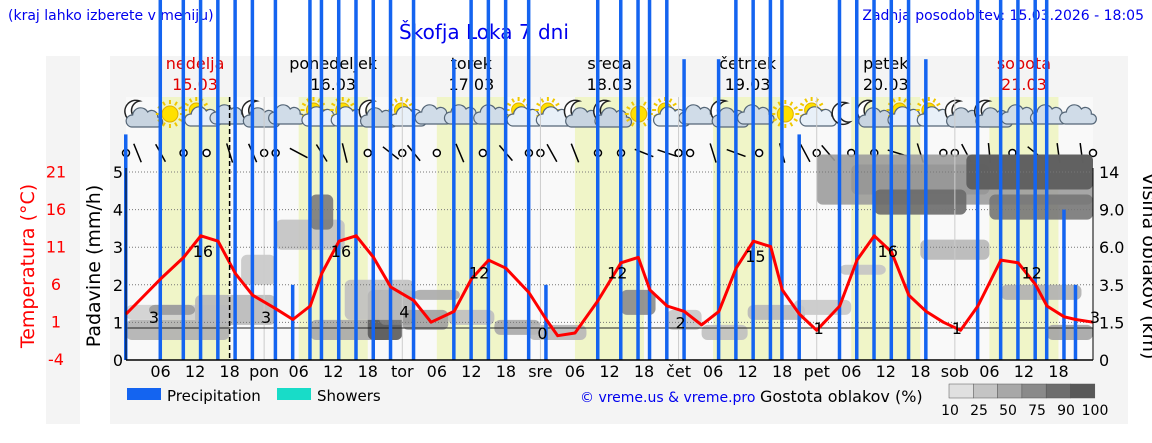 The height and width of the screenshot is (443, 1152). I want to click on day-name: sreda, so click(609, 63).